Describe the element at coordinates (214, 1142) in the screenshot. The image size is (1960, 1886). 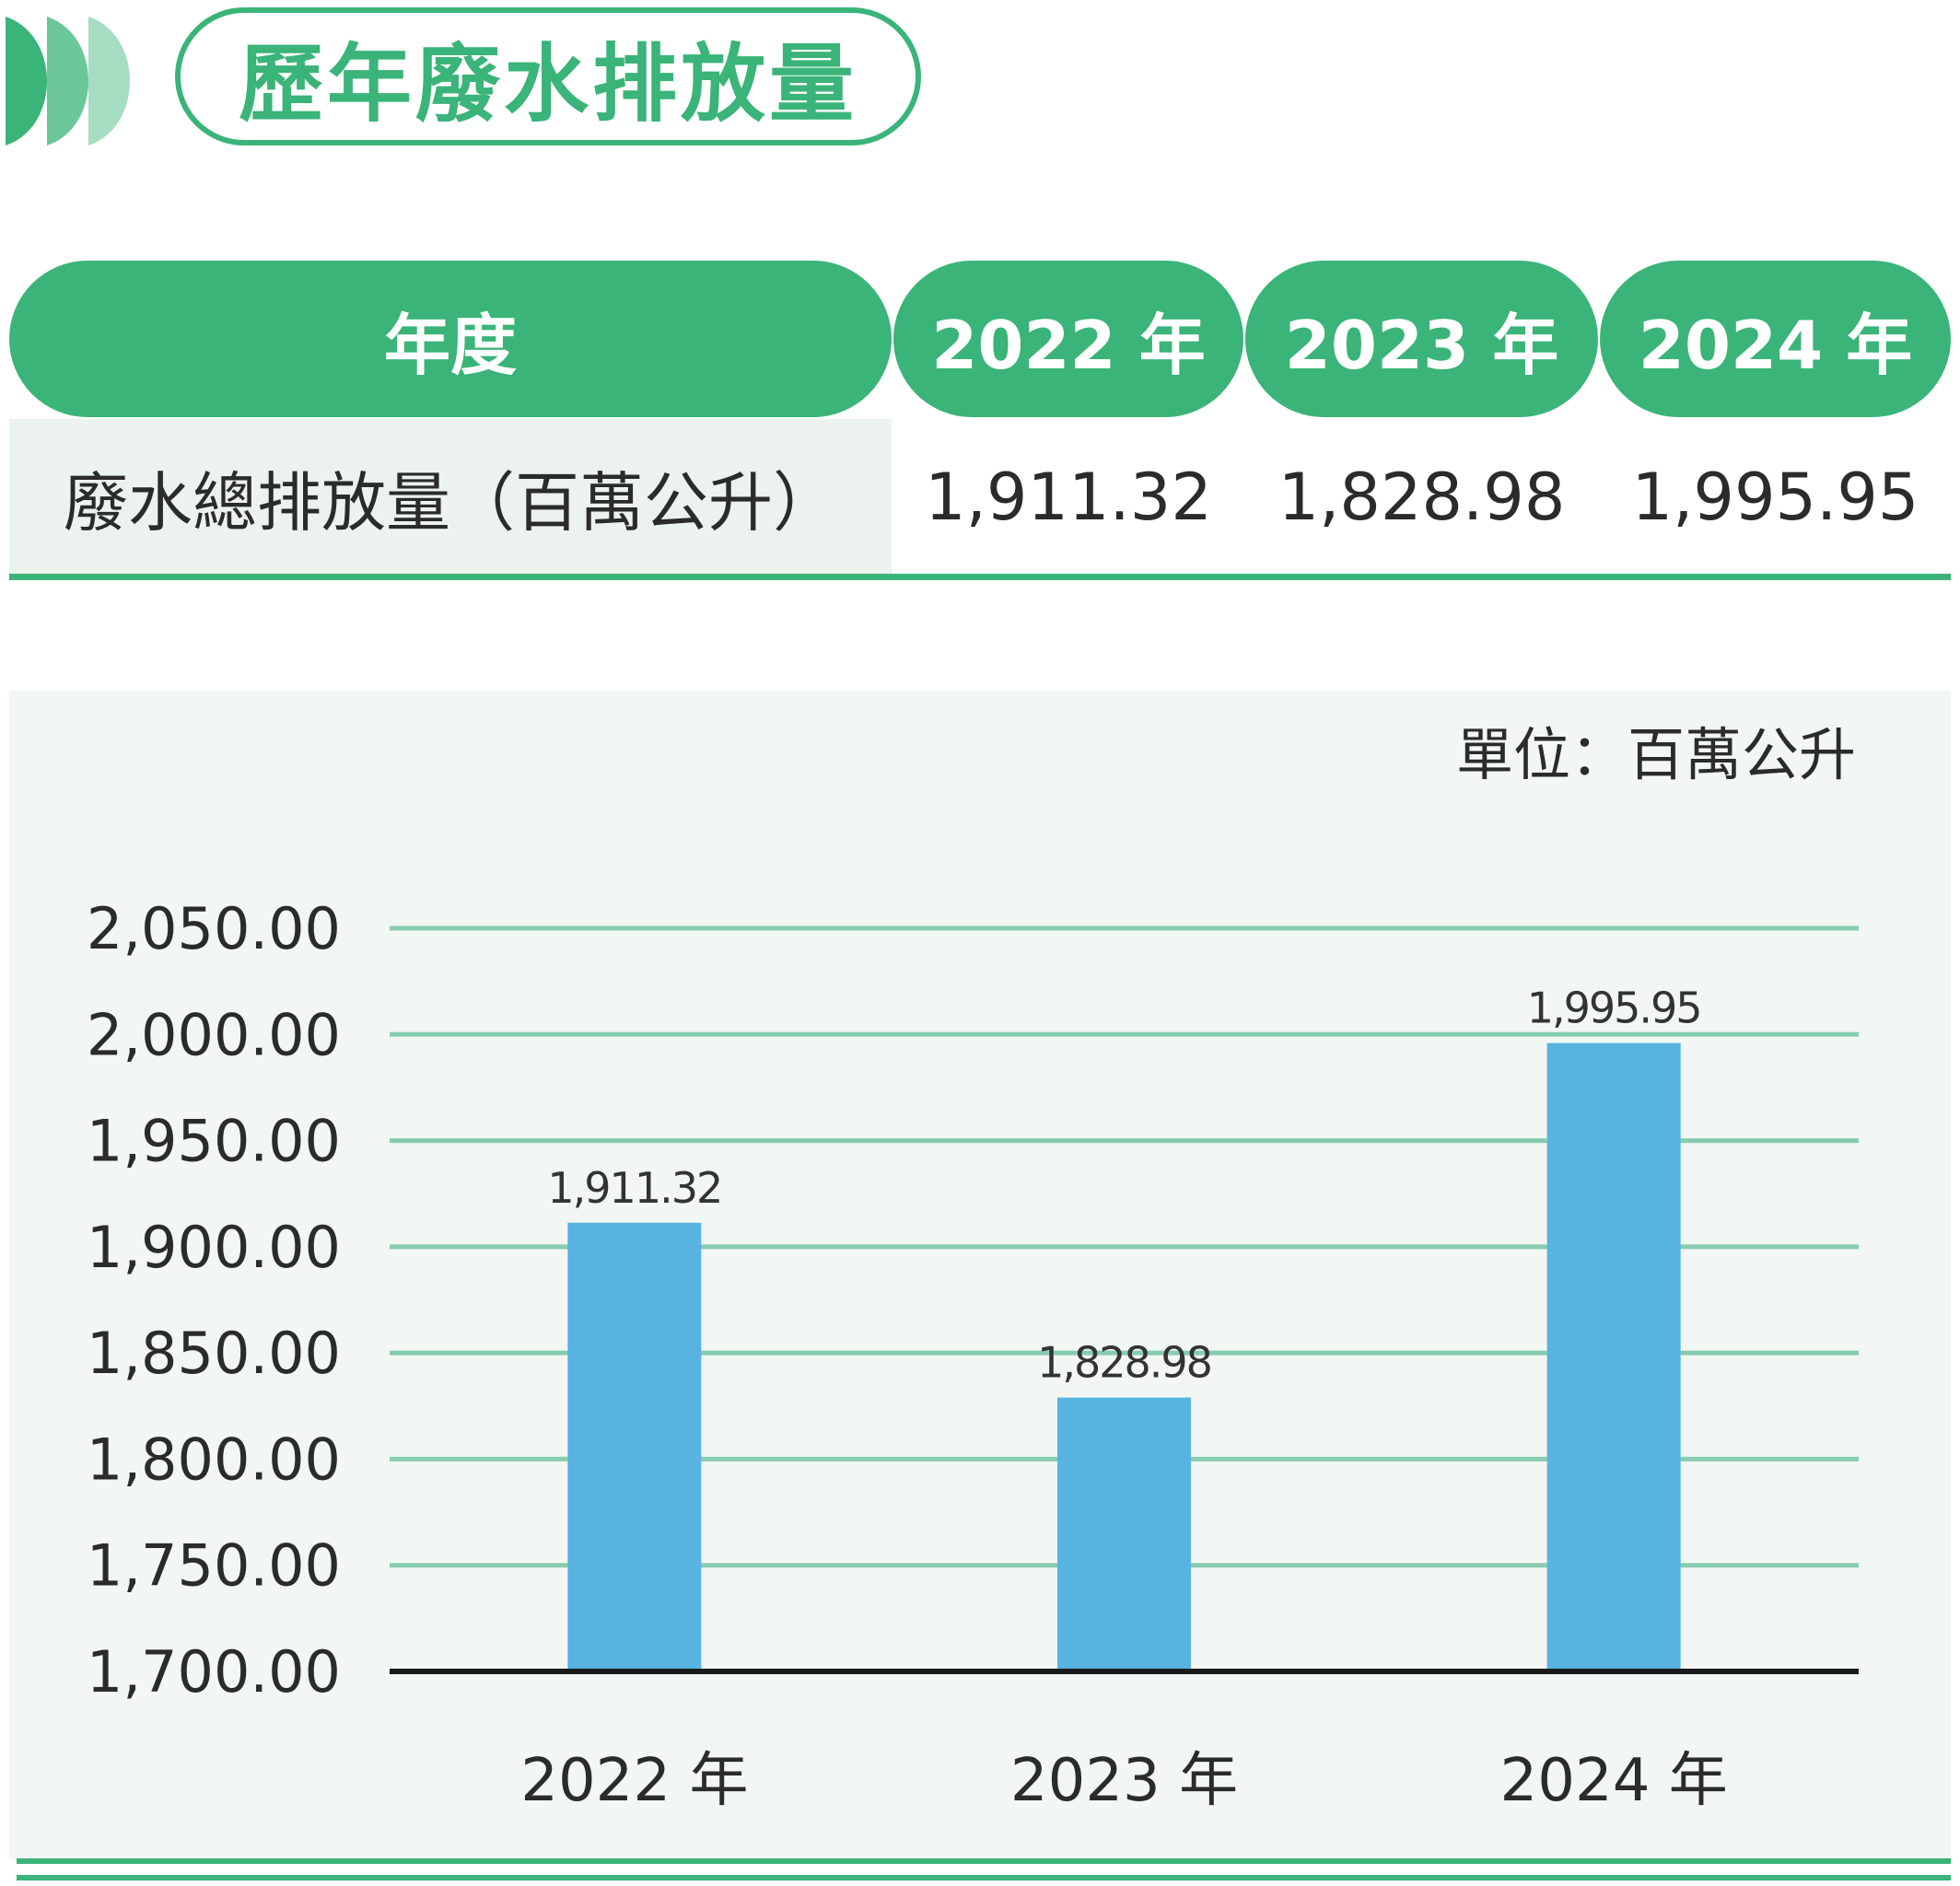
I see `y-tick-label: 1,950.00` at that location.